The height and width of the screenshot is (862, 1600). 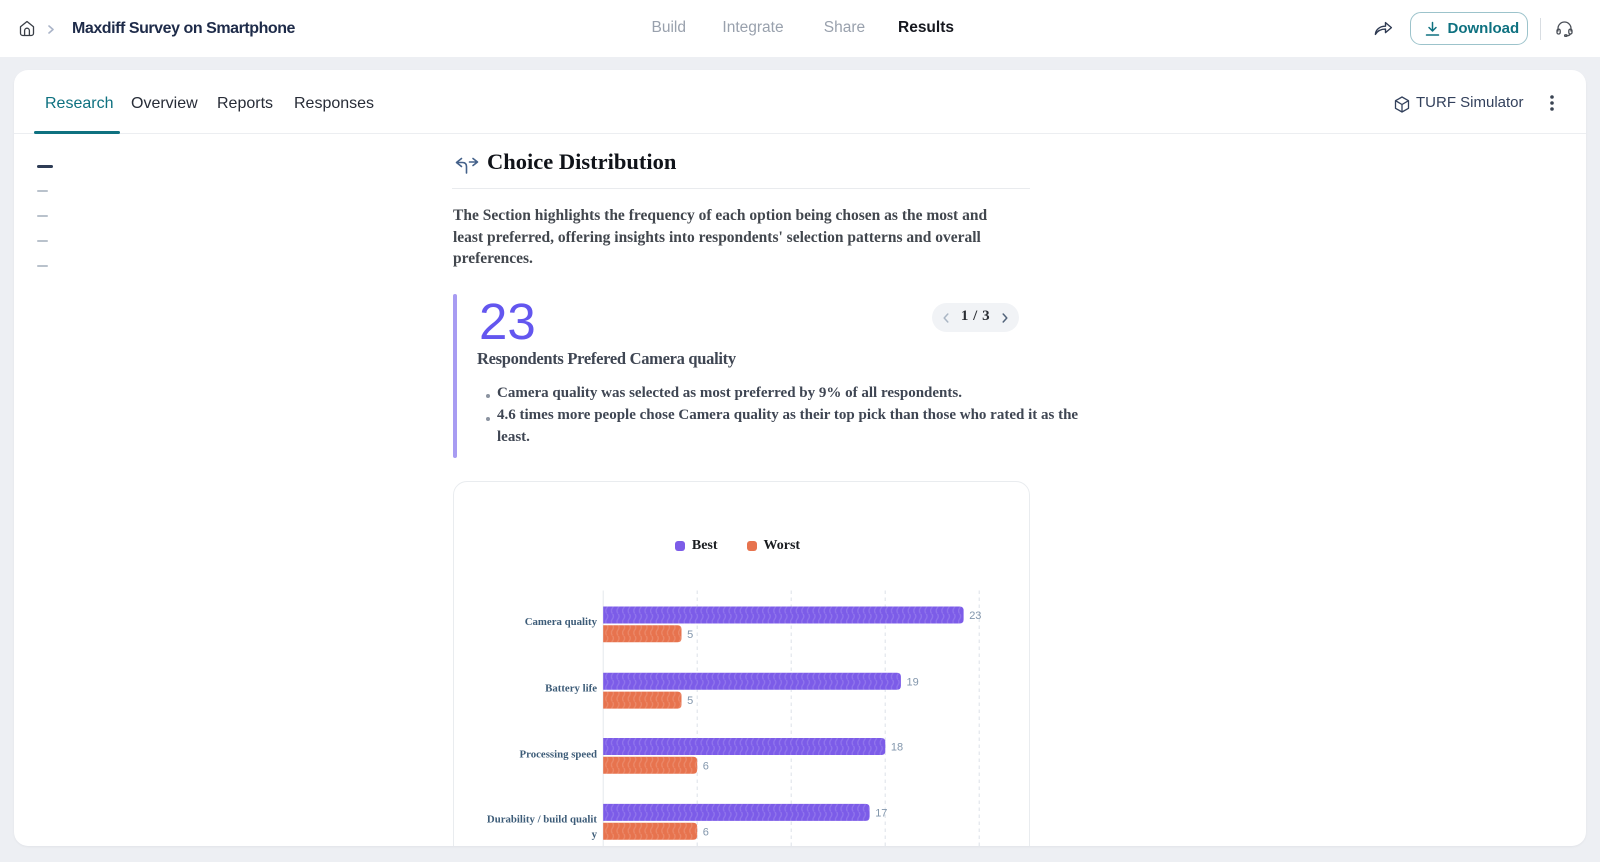 I want to click on svg-text: 17, so click(x=881, y=813).